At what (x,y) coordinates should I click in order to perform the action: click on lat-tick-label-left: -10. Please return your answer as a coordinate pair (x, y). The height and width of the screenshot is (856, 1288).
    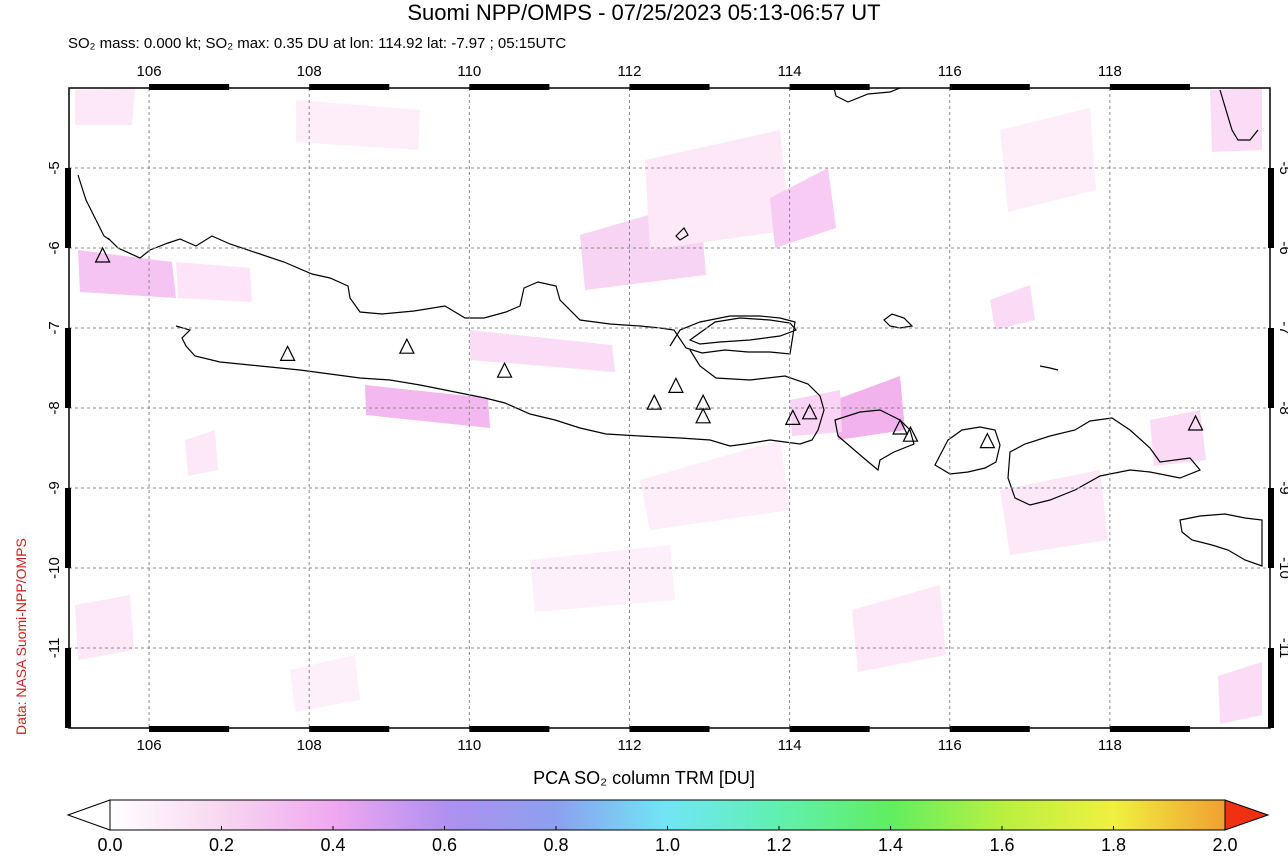
    Looking at the image, I should click on (54, 568).